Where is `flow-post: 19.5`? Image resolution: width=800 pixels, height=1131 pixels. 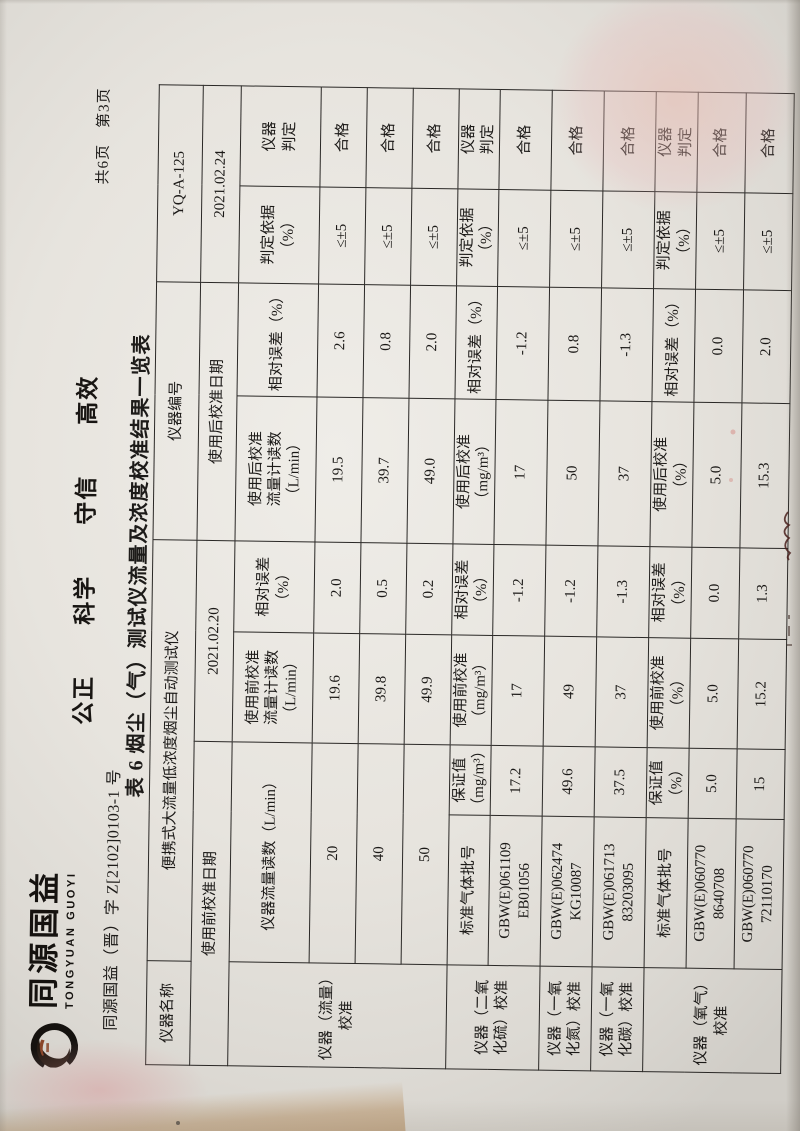
flow-post: 19.5 is located at coordinates (338, 469).